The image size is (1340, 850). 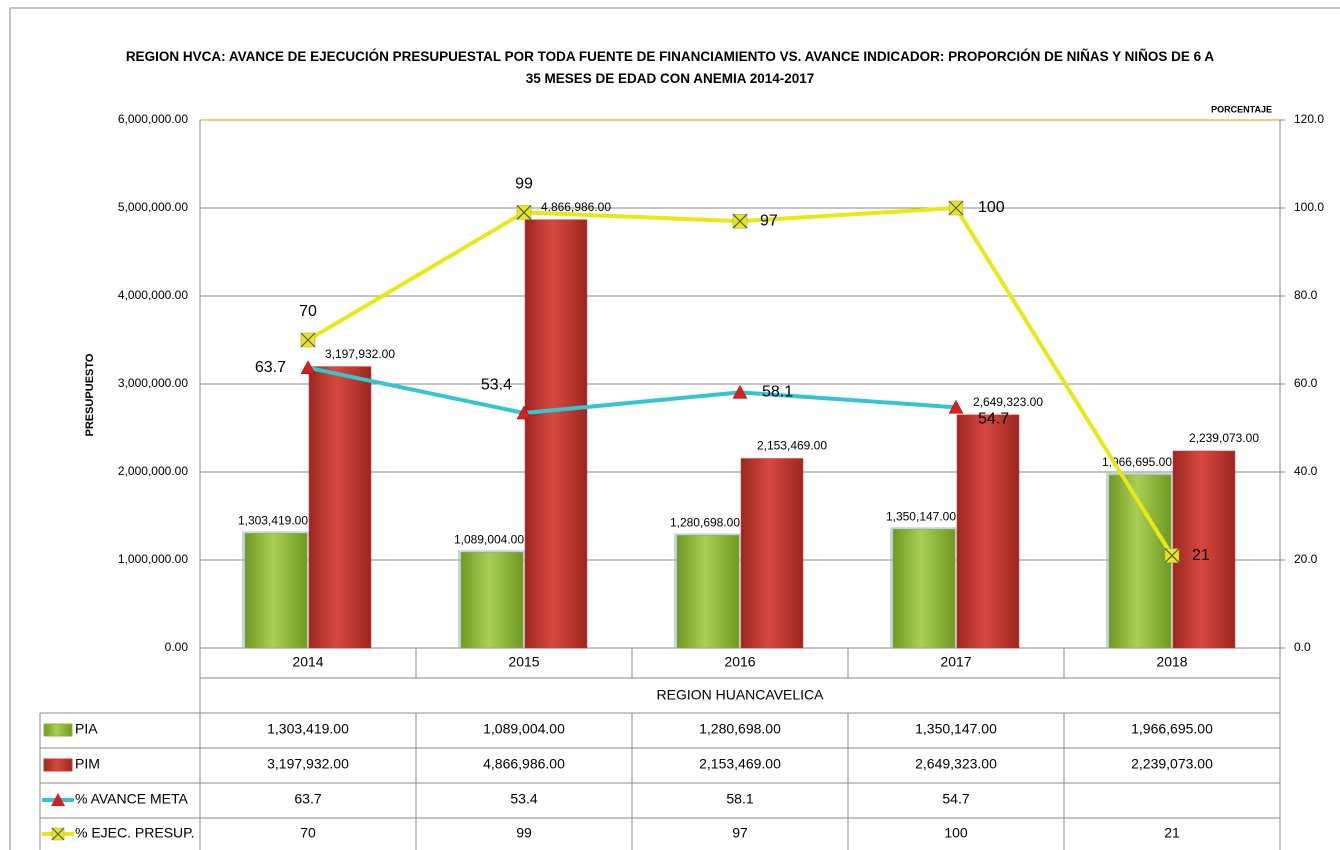 What do you see at coordinates (991, 207) in the screenshot?
I see `line-value-label: 100` at bounding box center [991, 207].